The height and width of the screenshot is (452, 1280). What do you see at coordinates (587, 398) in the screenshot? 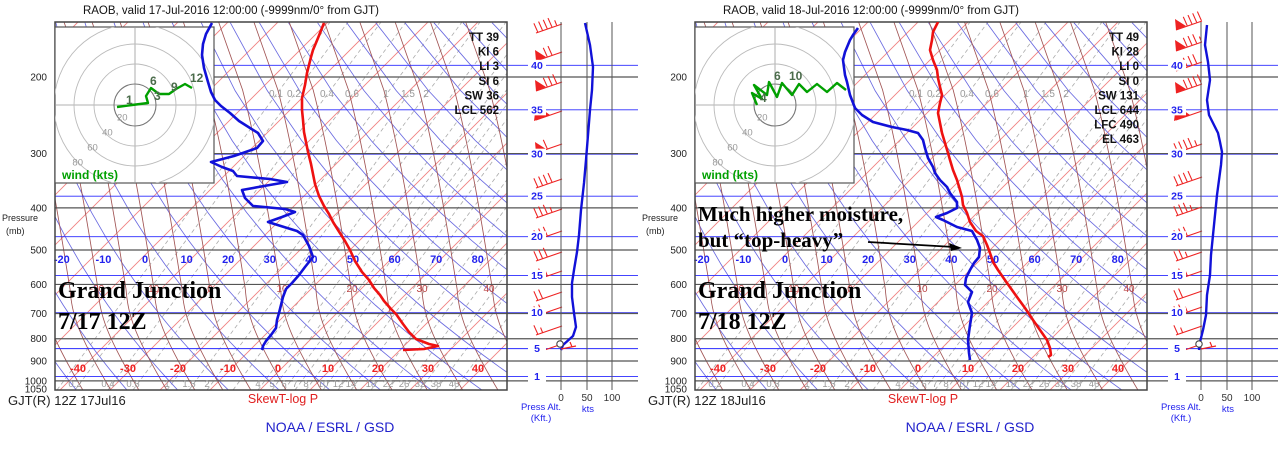
I see `speed-tick-label: 50` at bounding box center [587, 398].